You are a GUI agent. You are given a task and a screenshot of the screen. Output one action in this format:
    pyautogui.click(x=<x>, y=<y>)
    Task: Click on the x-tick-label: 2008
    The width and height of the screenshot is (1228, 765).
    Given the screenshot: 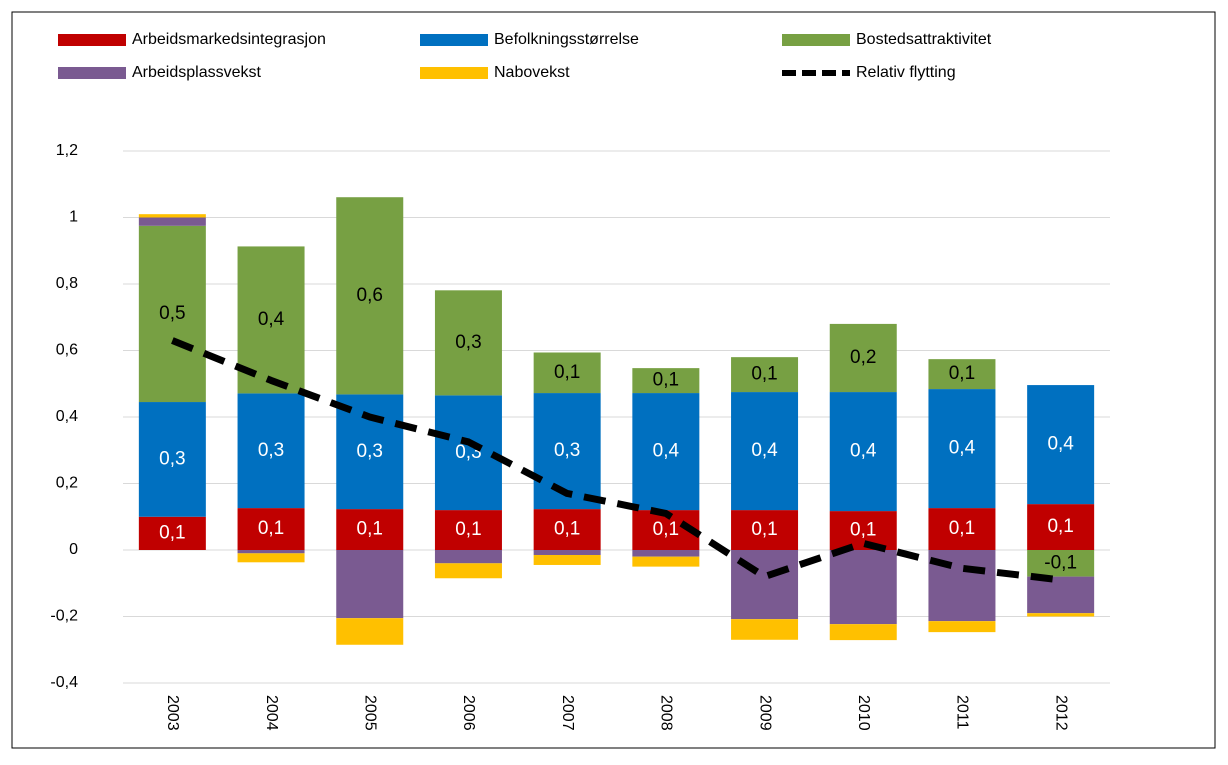 What is the action you would take?
    pyautogui.click(x=666, y=713)
    